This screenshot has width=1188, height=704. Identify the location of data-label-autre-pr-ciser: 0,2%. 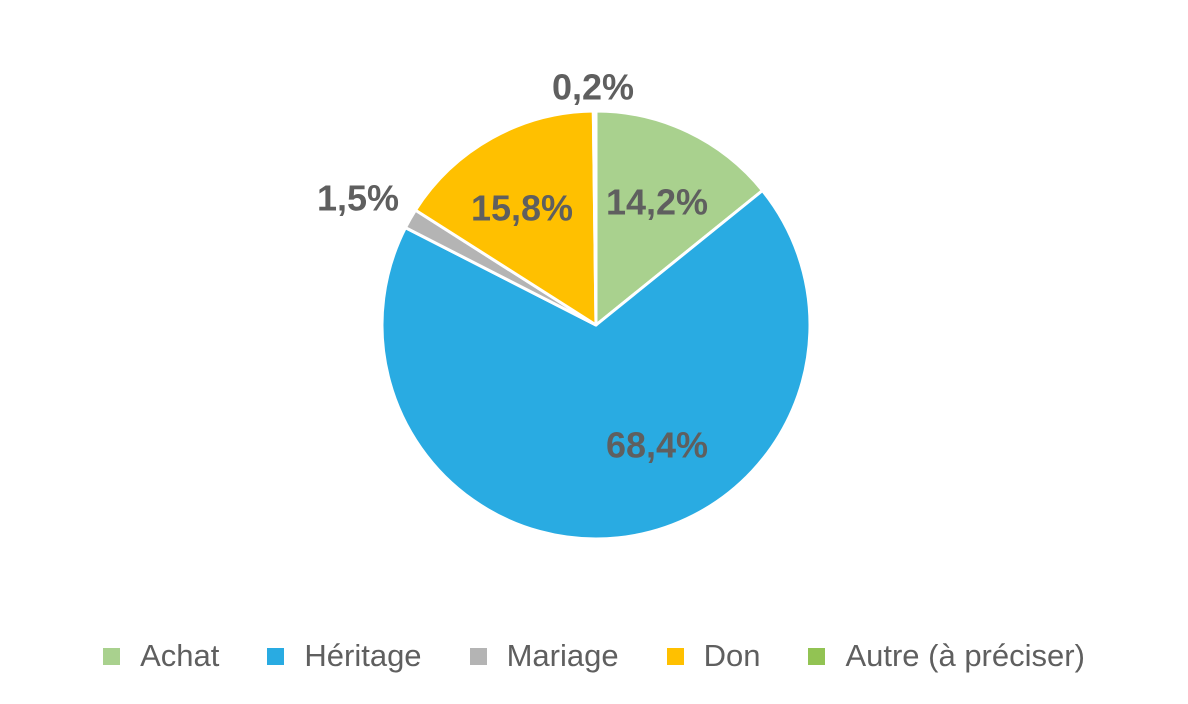
(593, 87).